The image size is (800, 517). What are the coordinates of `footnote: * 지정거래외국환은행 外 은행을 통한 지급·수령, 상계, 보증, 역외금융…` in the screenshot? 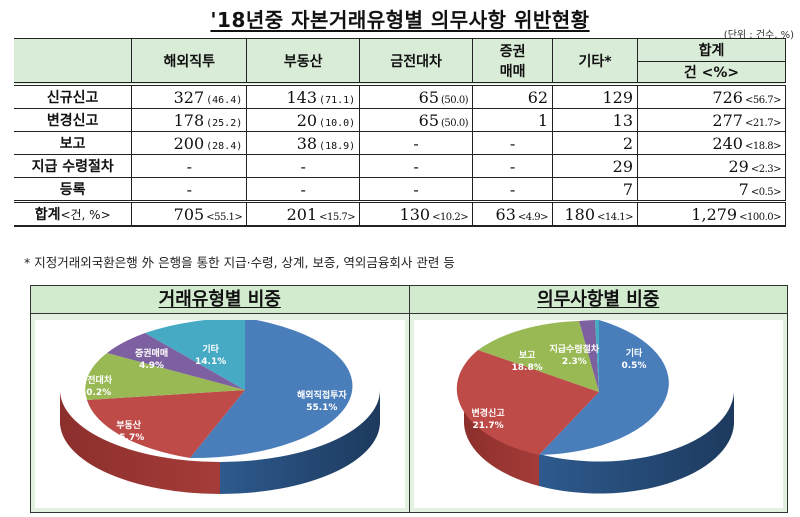 It's located at (239, 262).